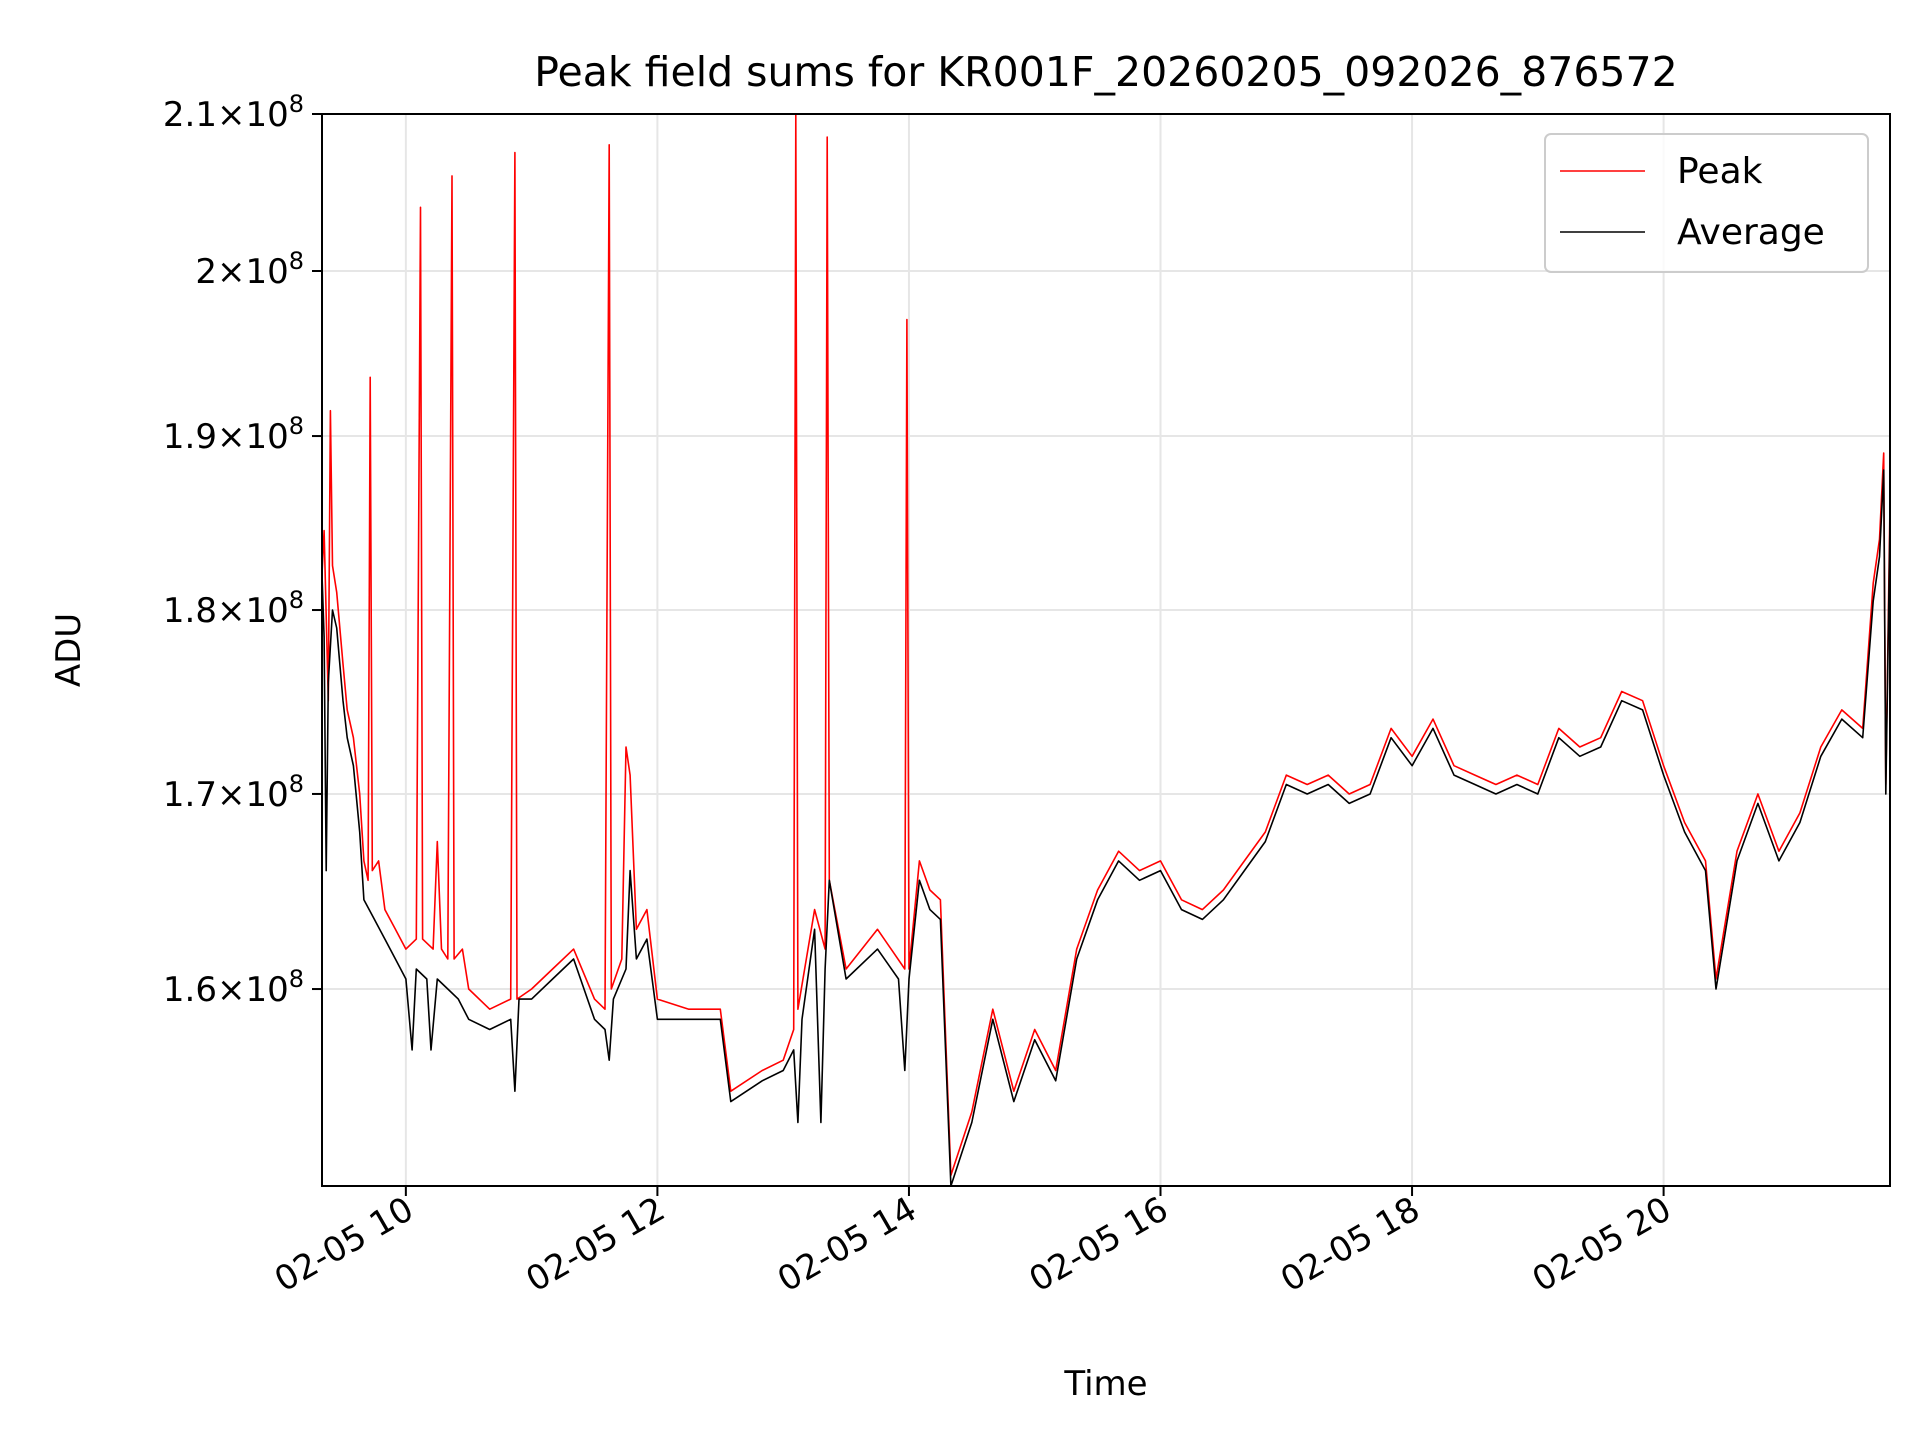 The width and height of the screenshot is (1920, 1440). I want to click on x-axis-label: Time, so click(1105, 1384).